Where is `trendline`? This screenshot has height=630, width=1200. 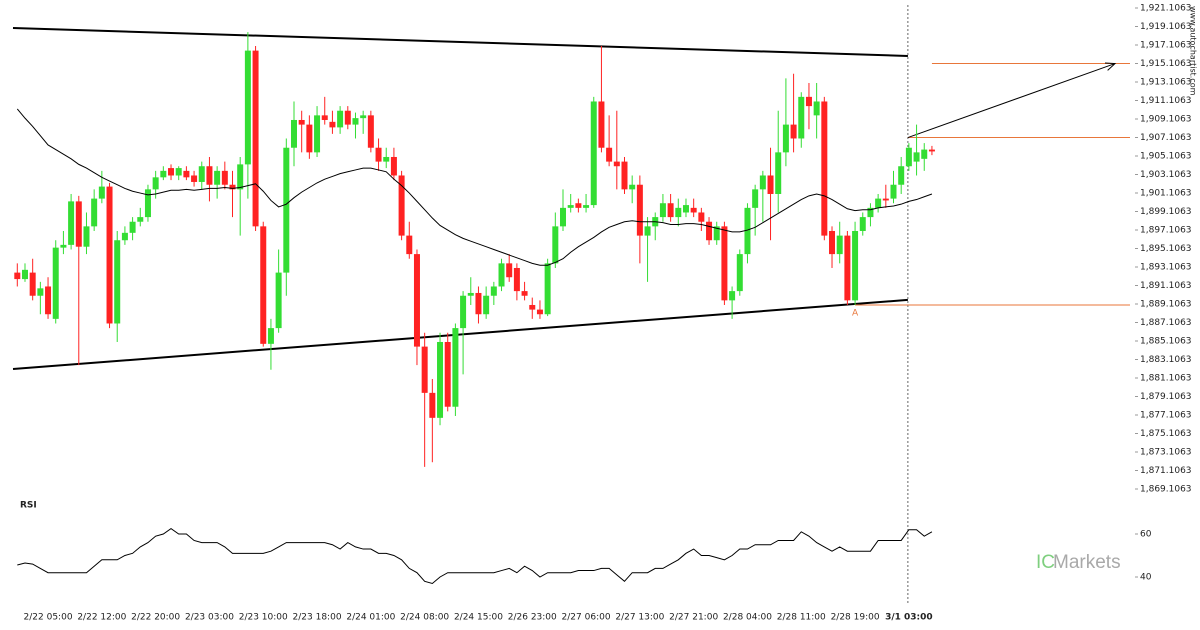 trendline is located at coordinates (460, 42).